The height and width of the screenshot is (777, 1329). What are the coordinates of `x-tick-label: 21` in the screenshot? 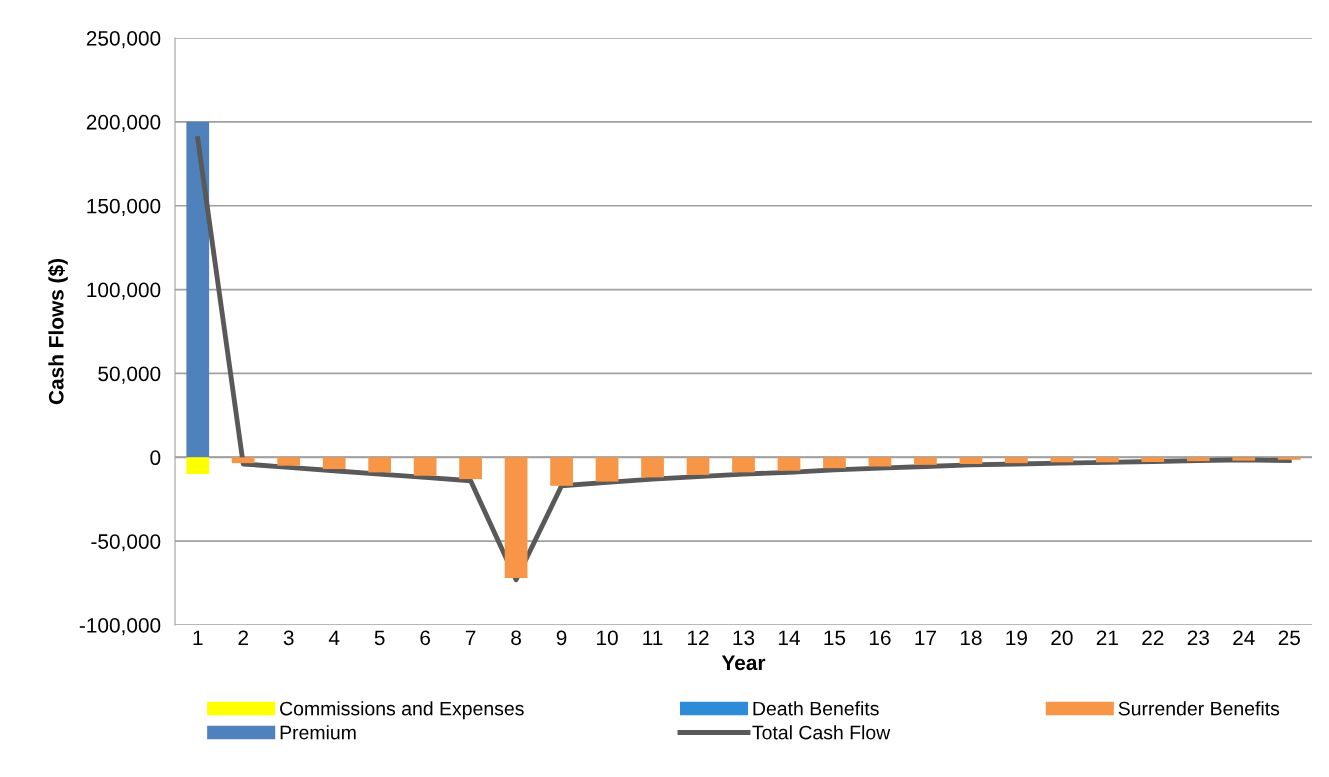 It's located at (1107, 637).